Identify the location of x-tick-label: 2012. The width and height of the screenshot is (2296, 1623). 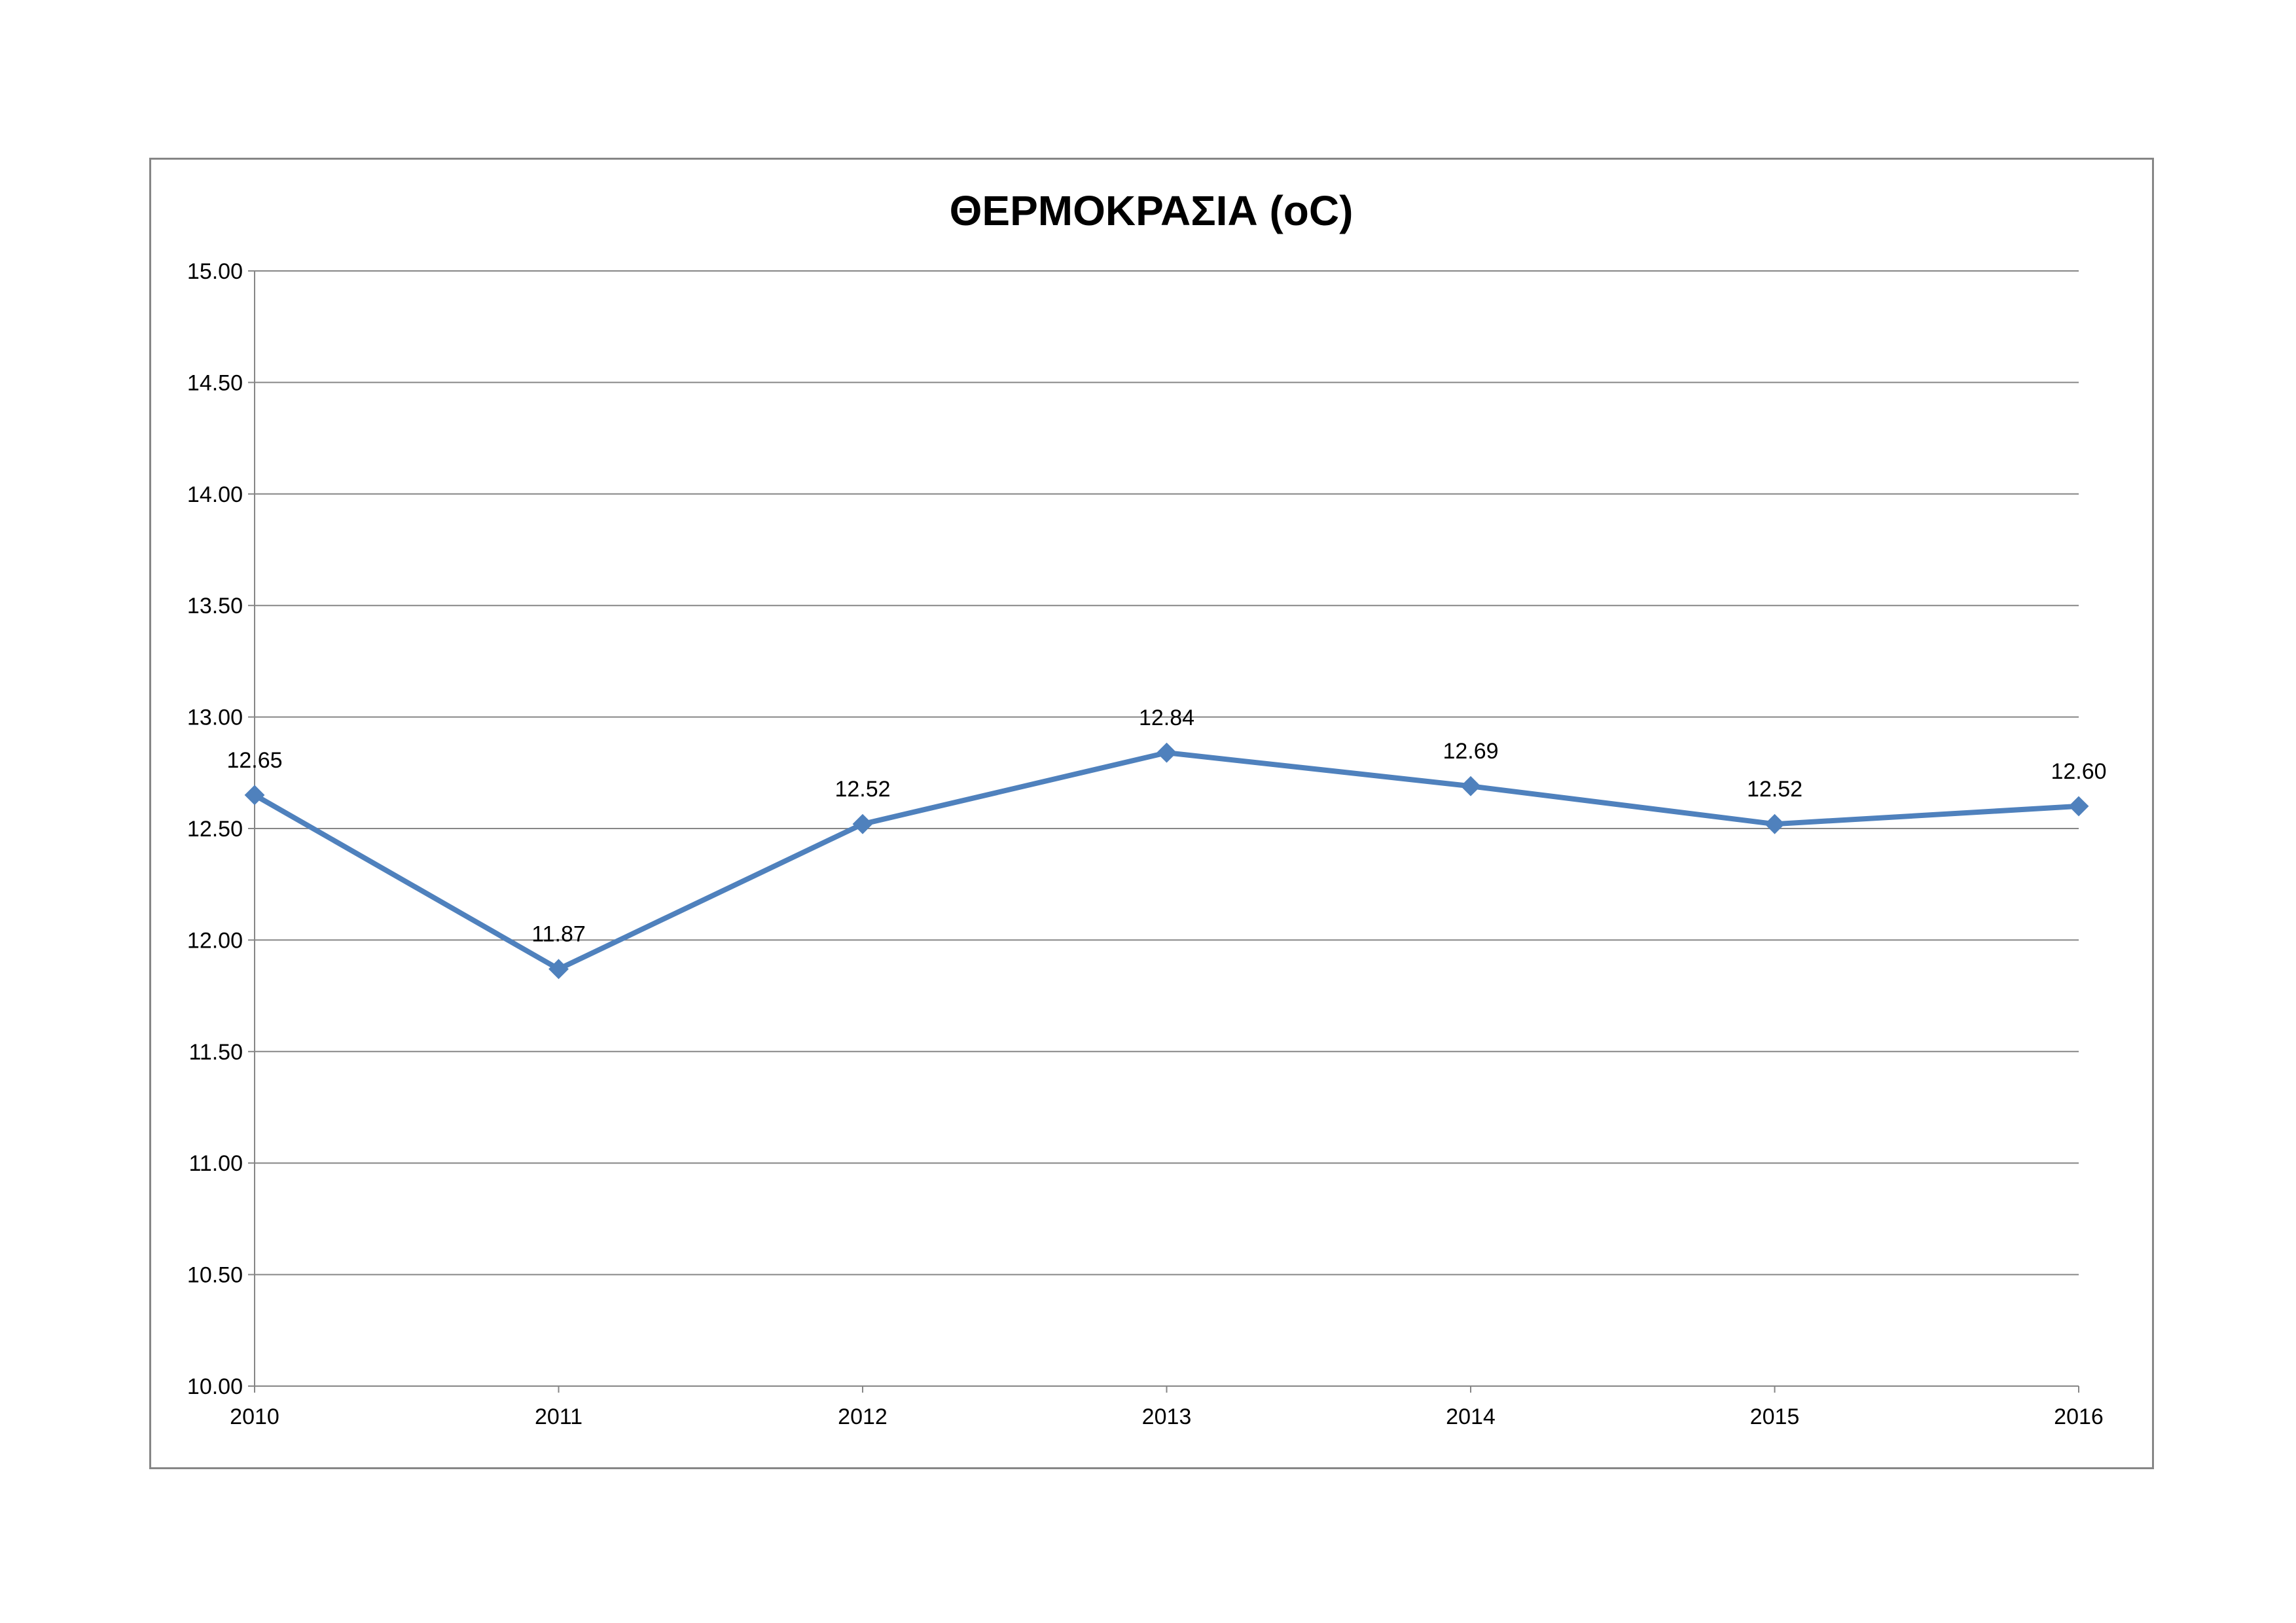
(863, 1417).